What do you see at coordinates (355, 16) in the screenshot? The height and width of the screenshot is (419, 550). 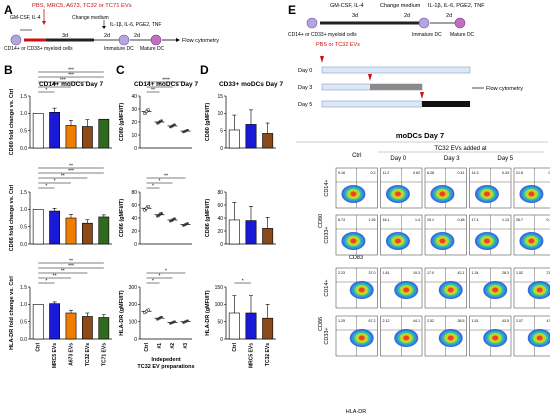 I see `e-duration-3d: 3d` at bounding box center [355, 16].